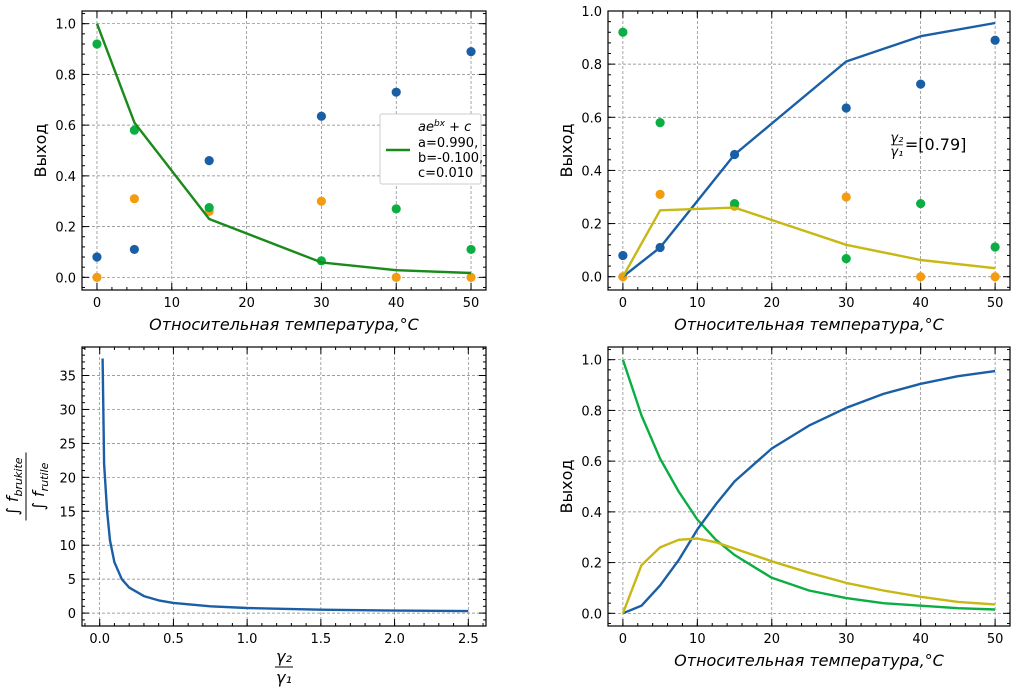  What do you see at coordinates (27, 486) in the screenshot?
I see `y-axis-label: ∫ fbrukite∫ frutile` at bounding box center [27, 486].